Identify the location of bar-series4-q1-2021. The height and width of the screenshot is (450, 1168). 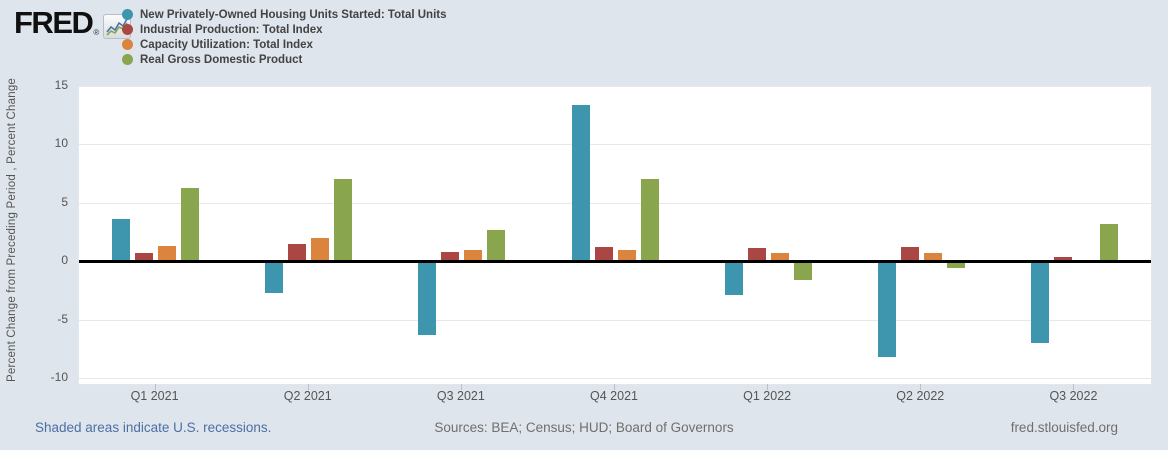
(190, 224).